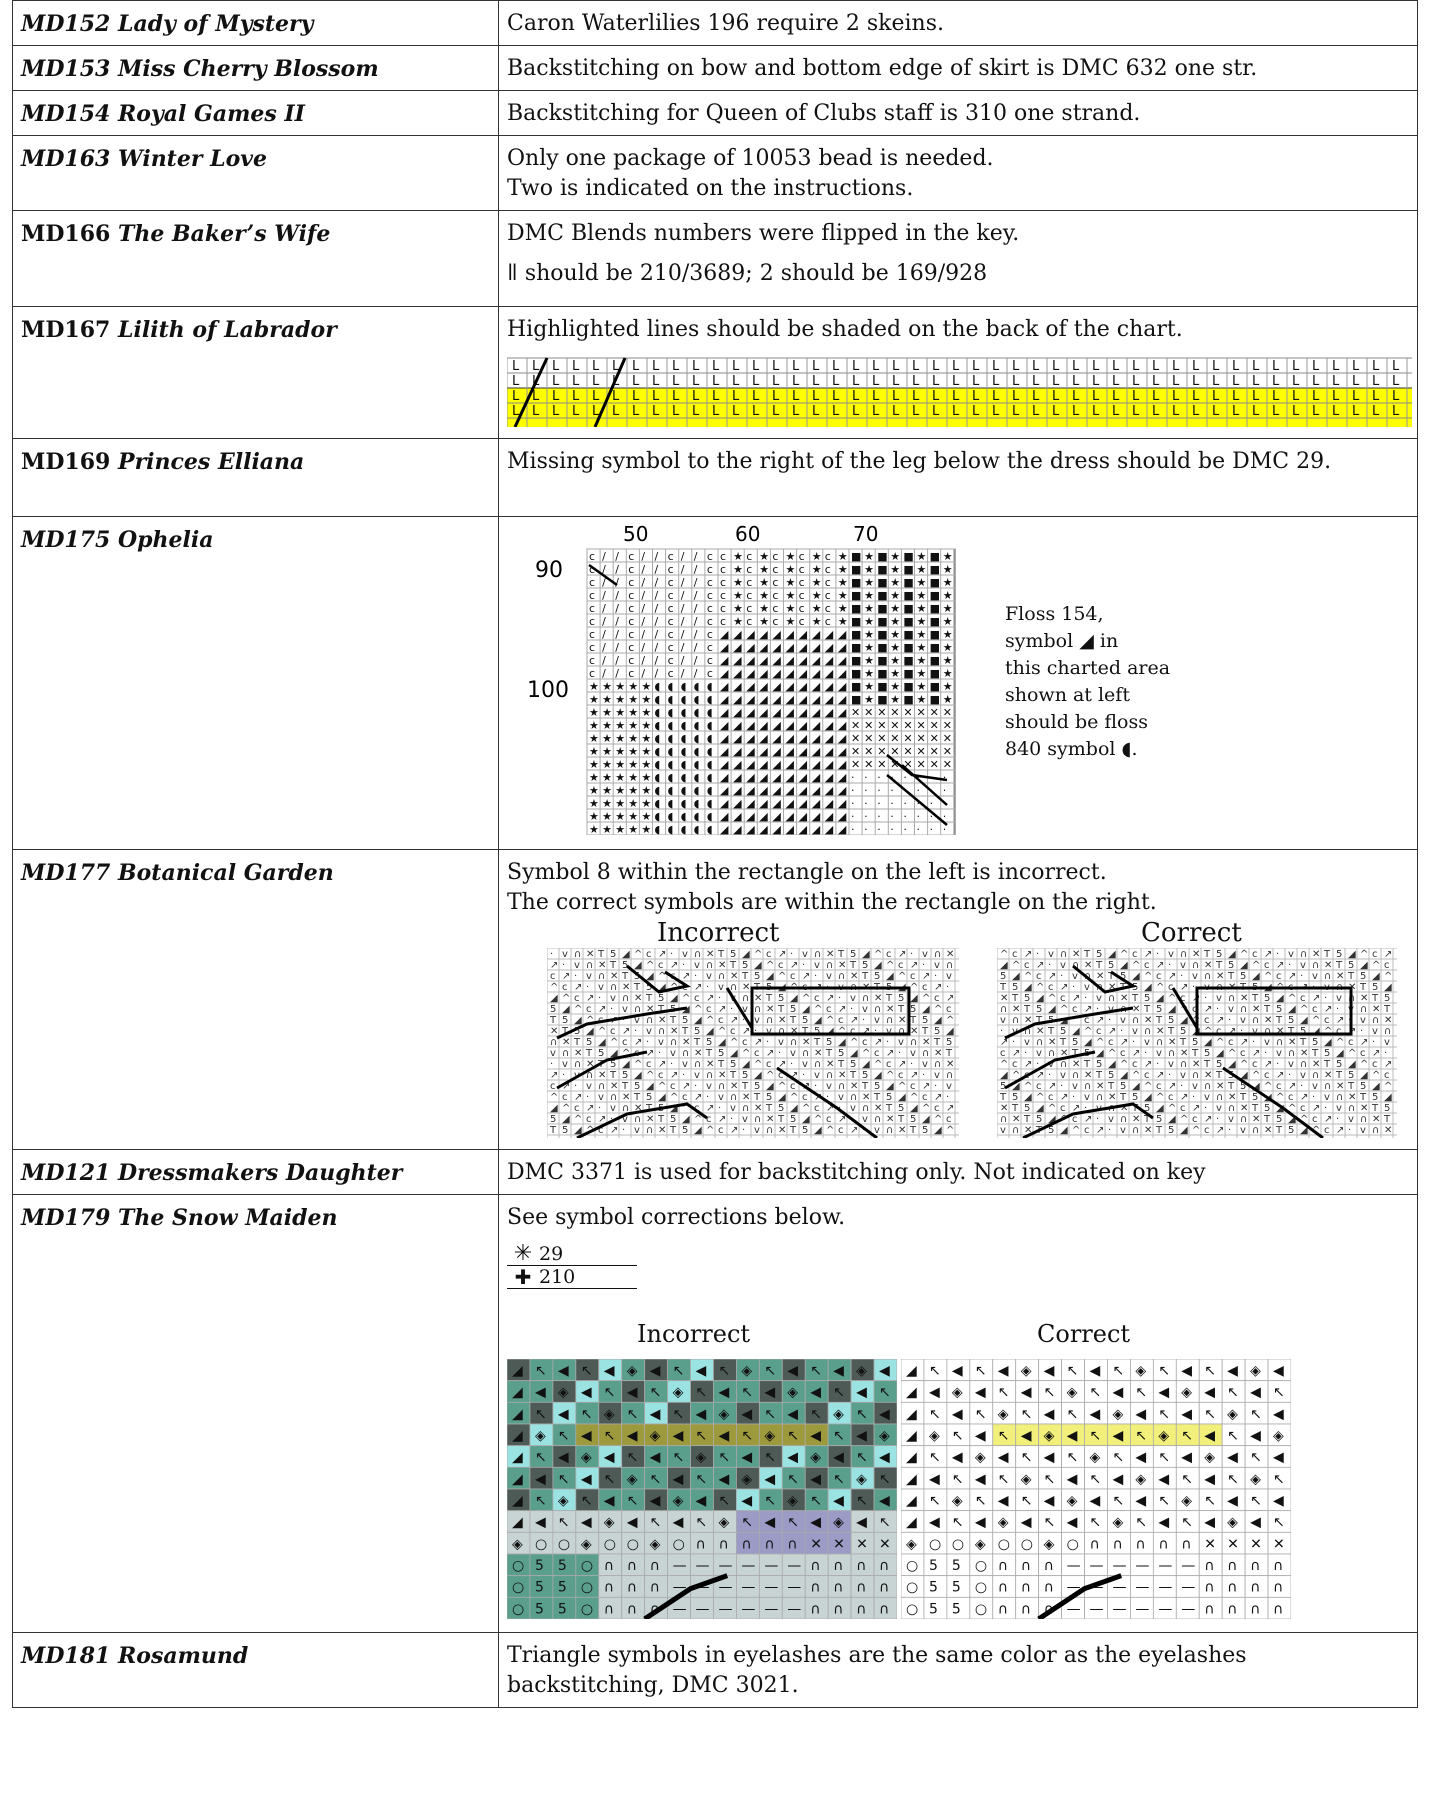 The width and height of the screenshot is (1429, 1810). What do you see at coordinates (256, 478) in the screenshot?
I see `pattern-title: MD169 Princes Elliana` at bounding box center [256, 478].